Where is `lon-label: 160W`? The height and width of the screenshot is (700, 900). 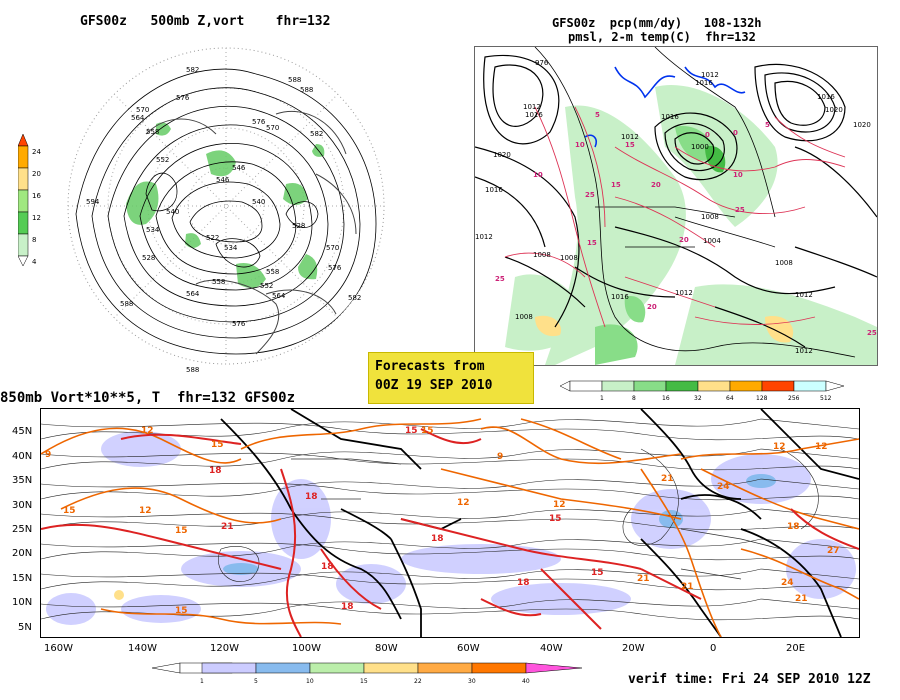 lon-label: 160W is located at coordinates (58, 648).